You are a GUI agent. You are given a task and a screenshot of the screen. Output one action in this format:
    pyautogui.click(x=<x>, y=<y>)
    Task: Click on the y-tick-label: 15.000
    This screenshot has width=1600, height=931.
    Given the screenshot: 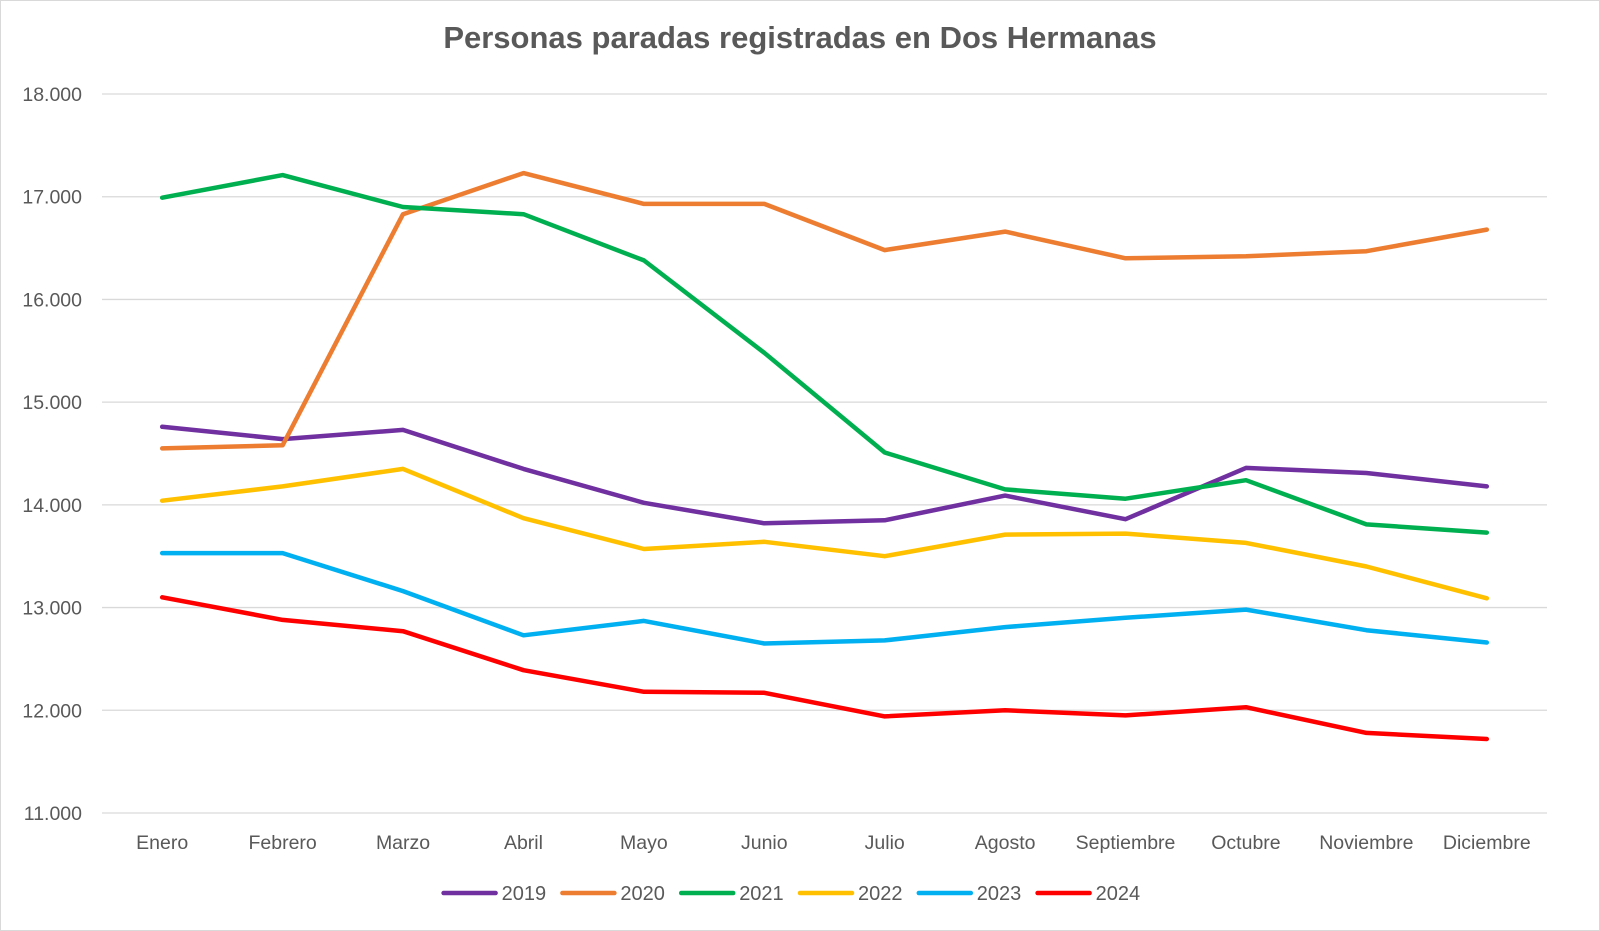 What is the action you would take?
    pyautogui.click(x=52, y=403)
    